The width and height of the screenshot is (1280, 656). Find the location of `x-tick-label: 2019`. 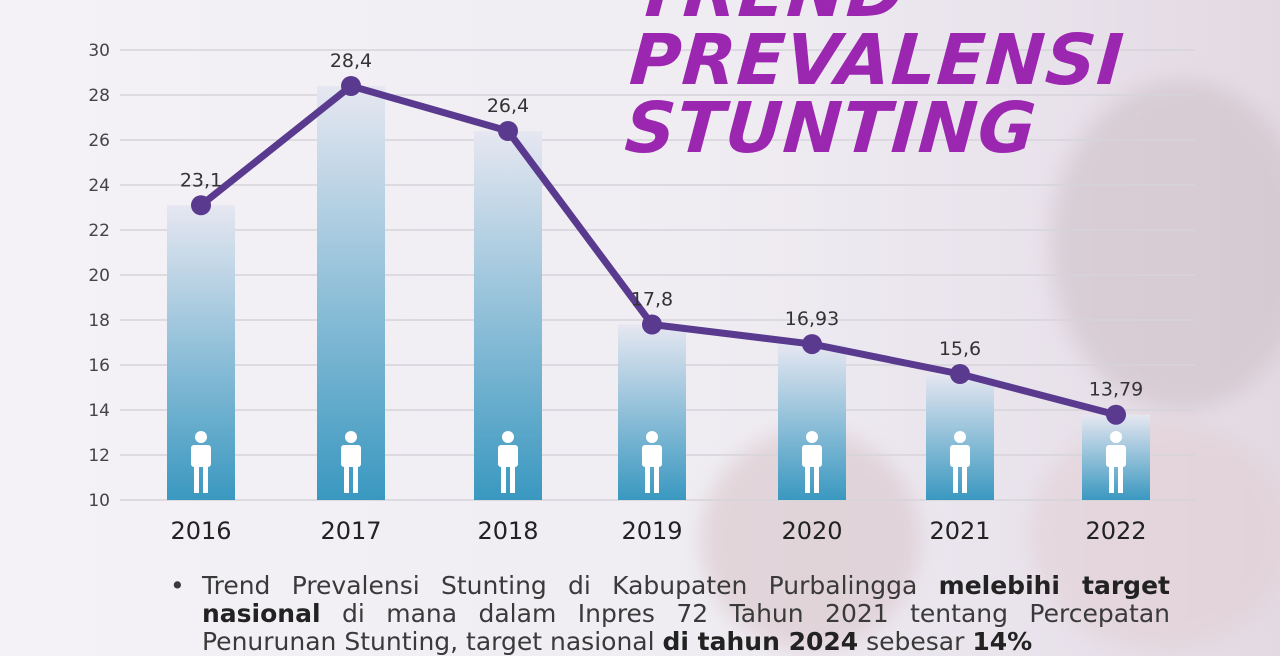

x-tick-label: 2019 is located at coordinates (651, 531).